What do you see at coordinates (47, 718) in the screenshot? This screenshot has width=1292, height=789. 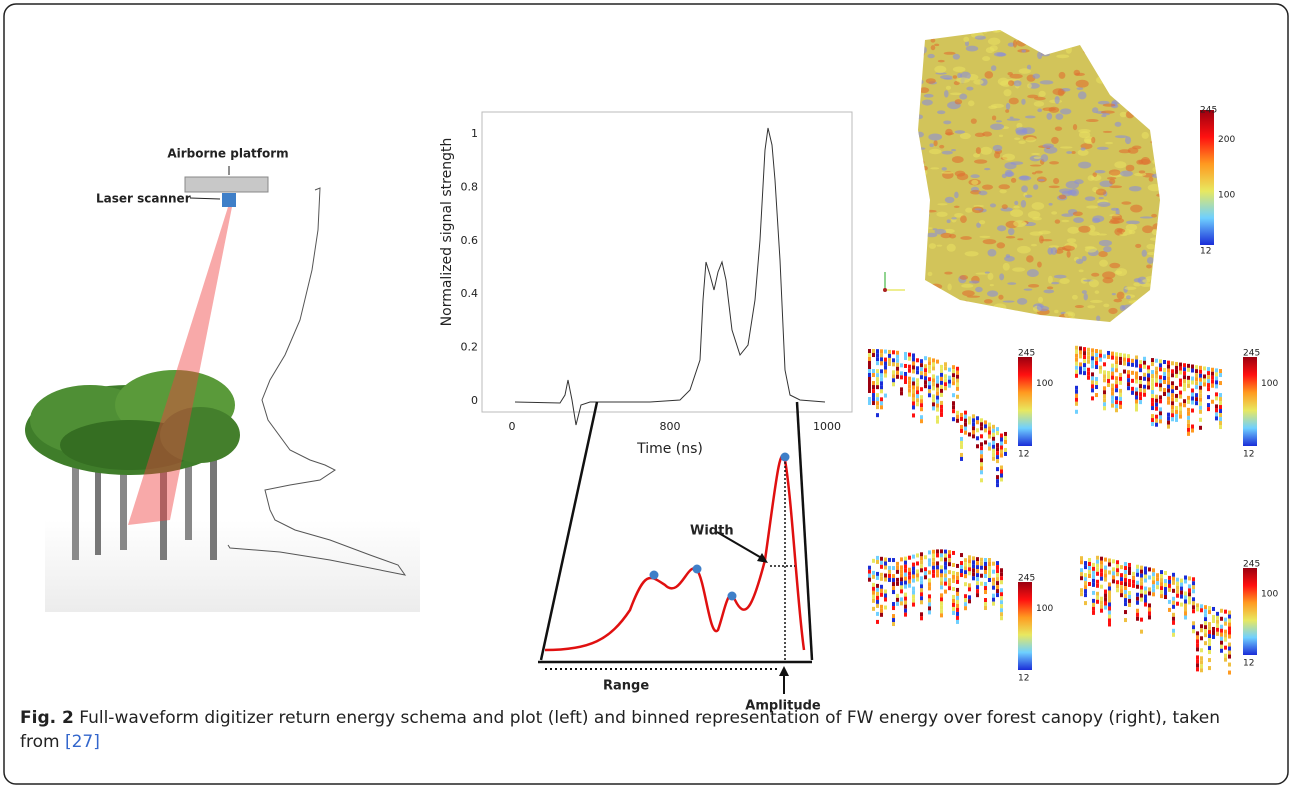 I see `caption-label: Fig. 2` at bounding box center [47, 718].